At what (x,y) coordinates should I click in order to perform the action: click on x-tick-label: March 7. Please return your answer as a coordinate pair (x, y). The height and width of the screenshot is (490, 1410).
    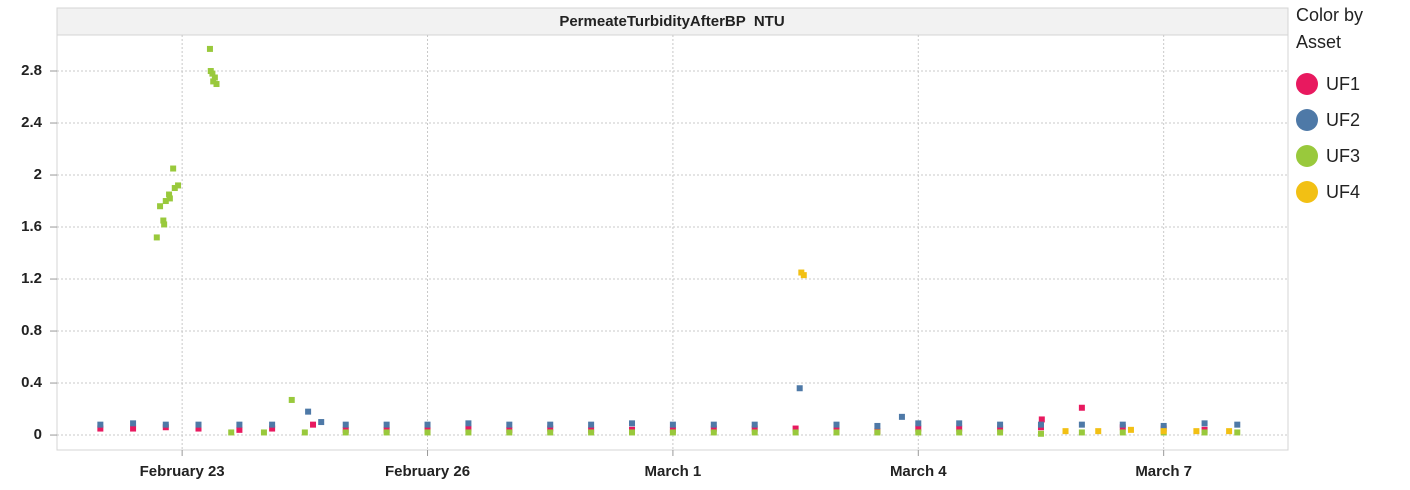
    Looking at the image, I should click on (1163, 471).